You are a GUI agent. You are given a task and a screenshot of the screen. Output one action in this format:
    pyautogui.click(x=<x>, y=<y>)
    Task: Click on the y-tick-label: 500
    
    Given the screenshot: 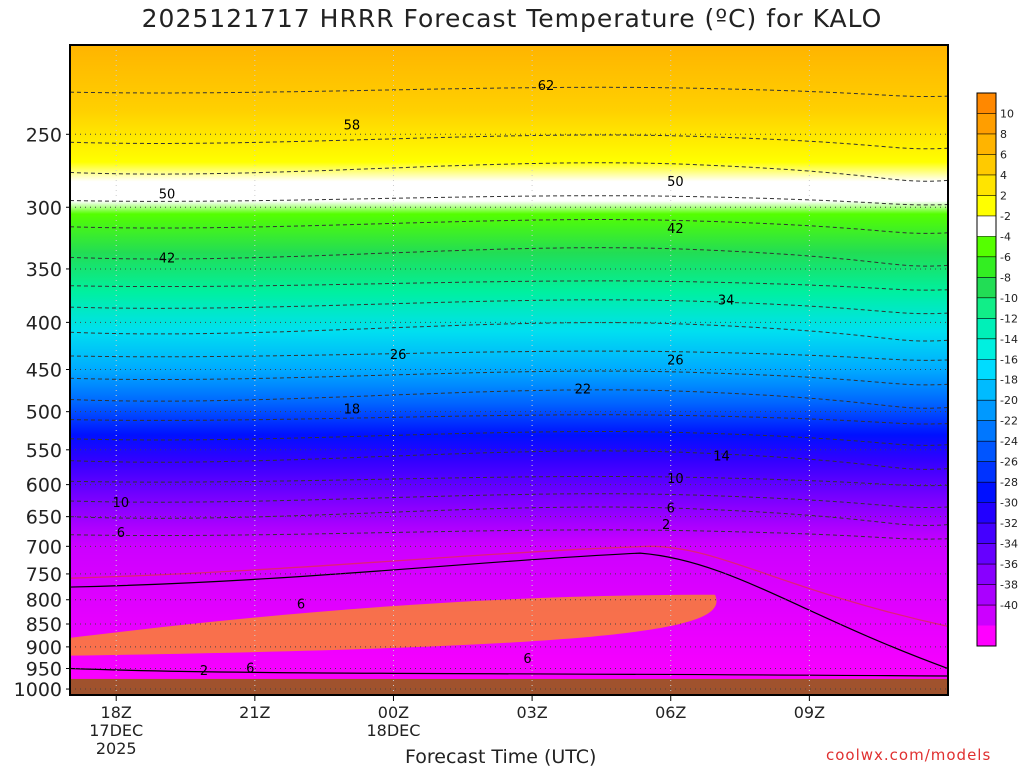 What is the action you would take?
    pyautogui.click(x=44, y=413)
    